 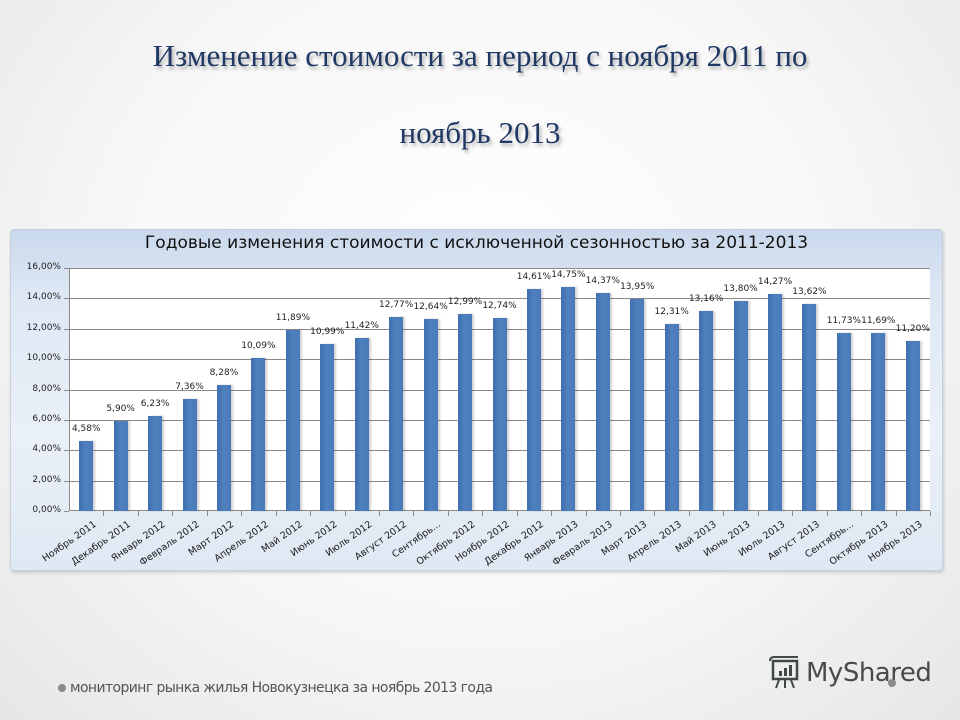 What do you see at coordinates (43, 297) in the screenshot?
I see `y-tick-label: 14,00%` at bounding box center [43, 297].